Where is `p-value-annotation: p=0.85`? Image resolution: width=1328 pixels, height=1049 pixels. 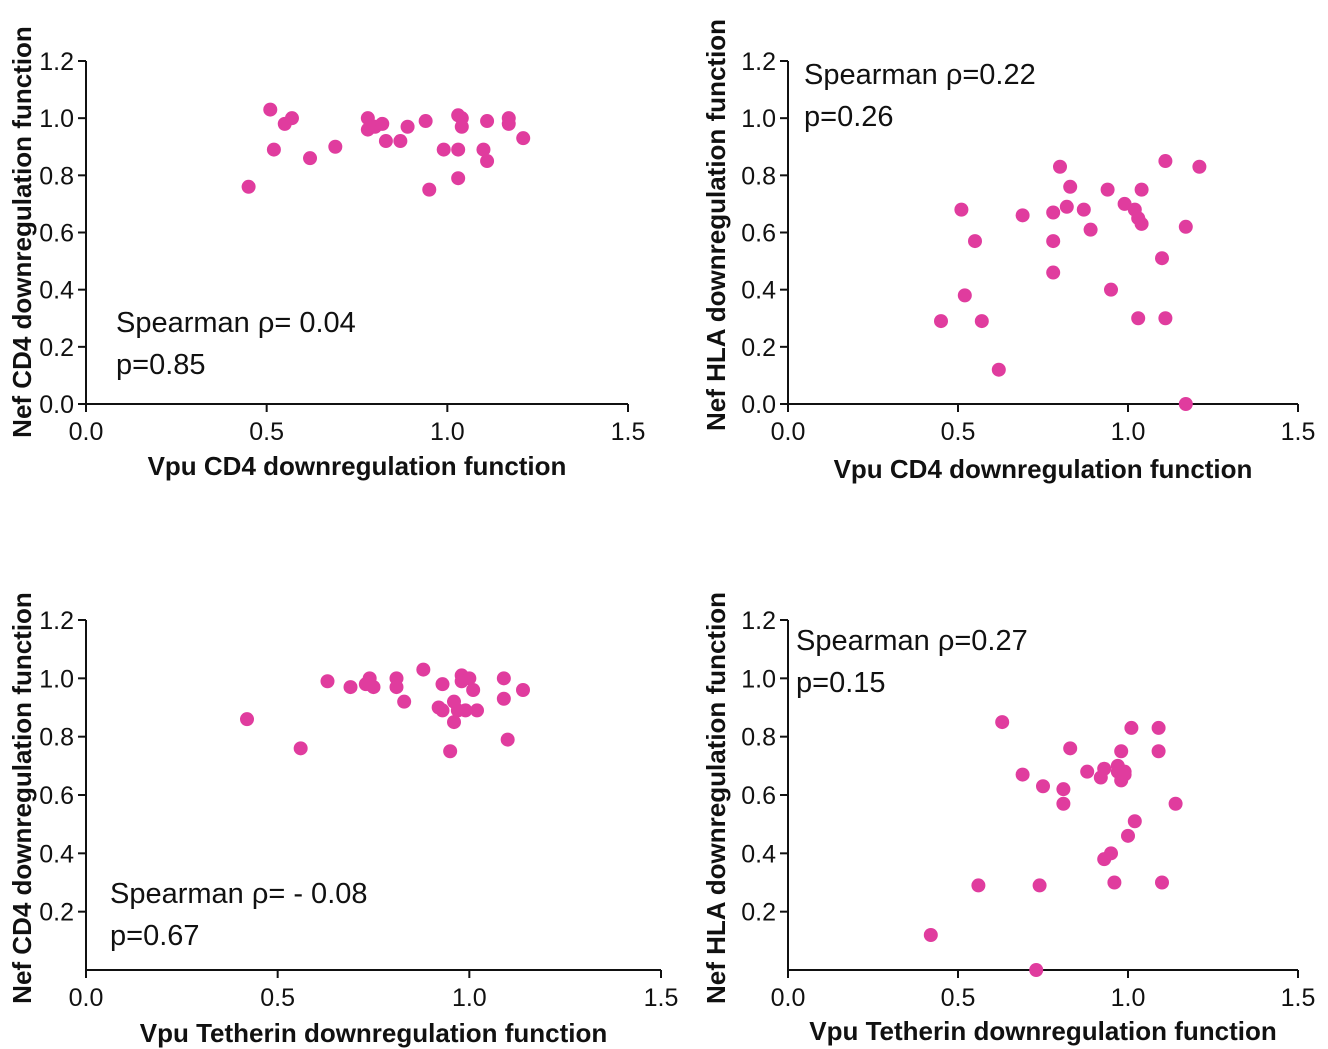
p-value-annotation: p=0.85 is located at coordinates (161, 365).